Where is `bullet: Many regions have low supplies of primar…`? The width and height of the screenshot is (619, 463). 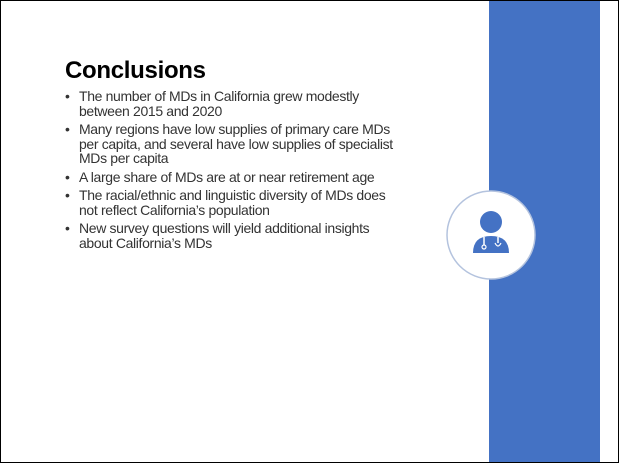 bullet: Many regions have low supplies of primar… is located at coordinates (230, 144).